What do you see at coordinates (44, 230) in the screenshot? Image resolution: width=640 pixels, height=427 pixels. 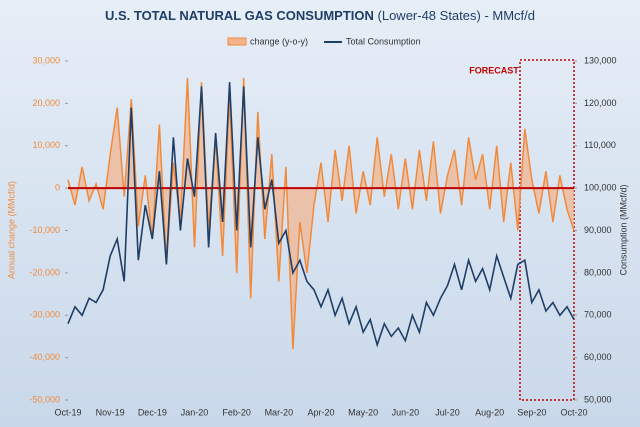 I see `y-tick-label: -10,000` at bounding box center [44, 230].